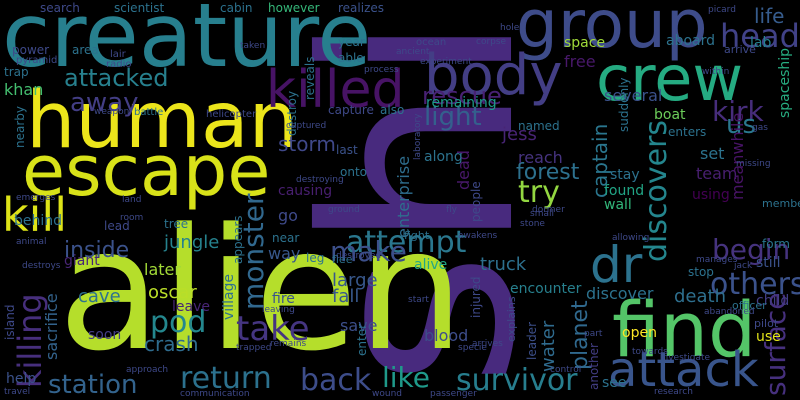 This screenshot has height=400, width=800. Describe the element at coordinates (286, 238) in the screenshot. I see `word-near: near` at that location.